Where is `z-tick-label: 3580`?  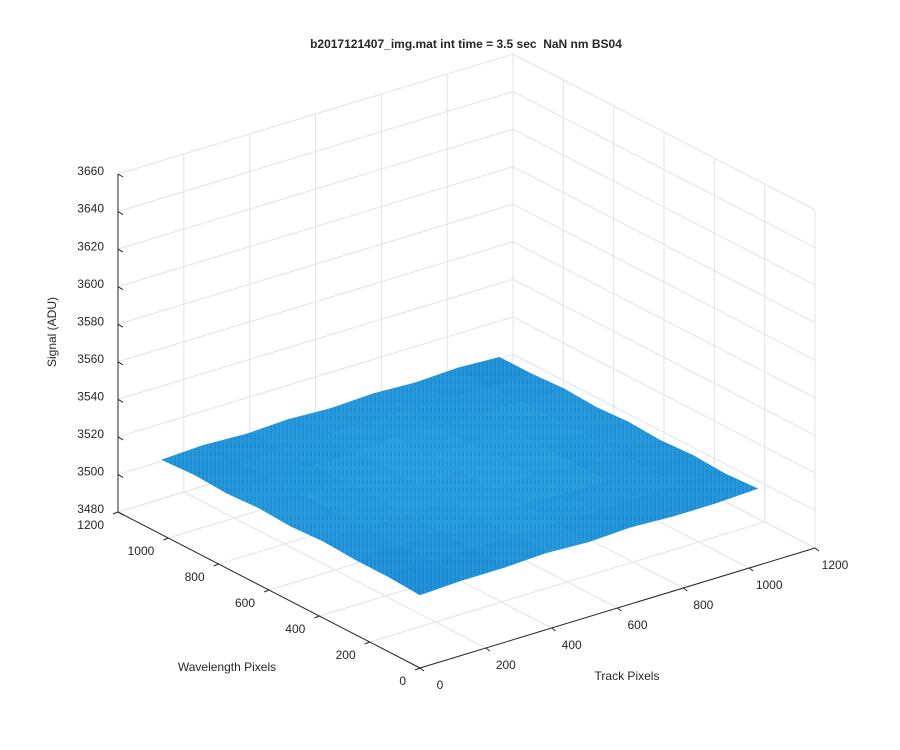
z-tick-label: 3580 is located at coordinates (90, 321).